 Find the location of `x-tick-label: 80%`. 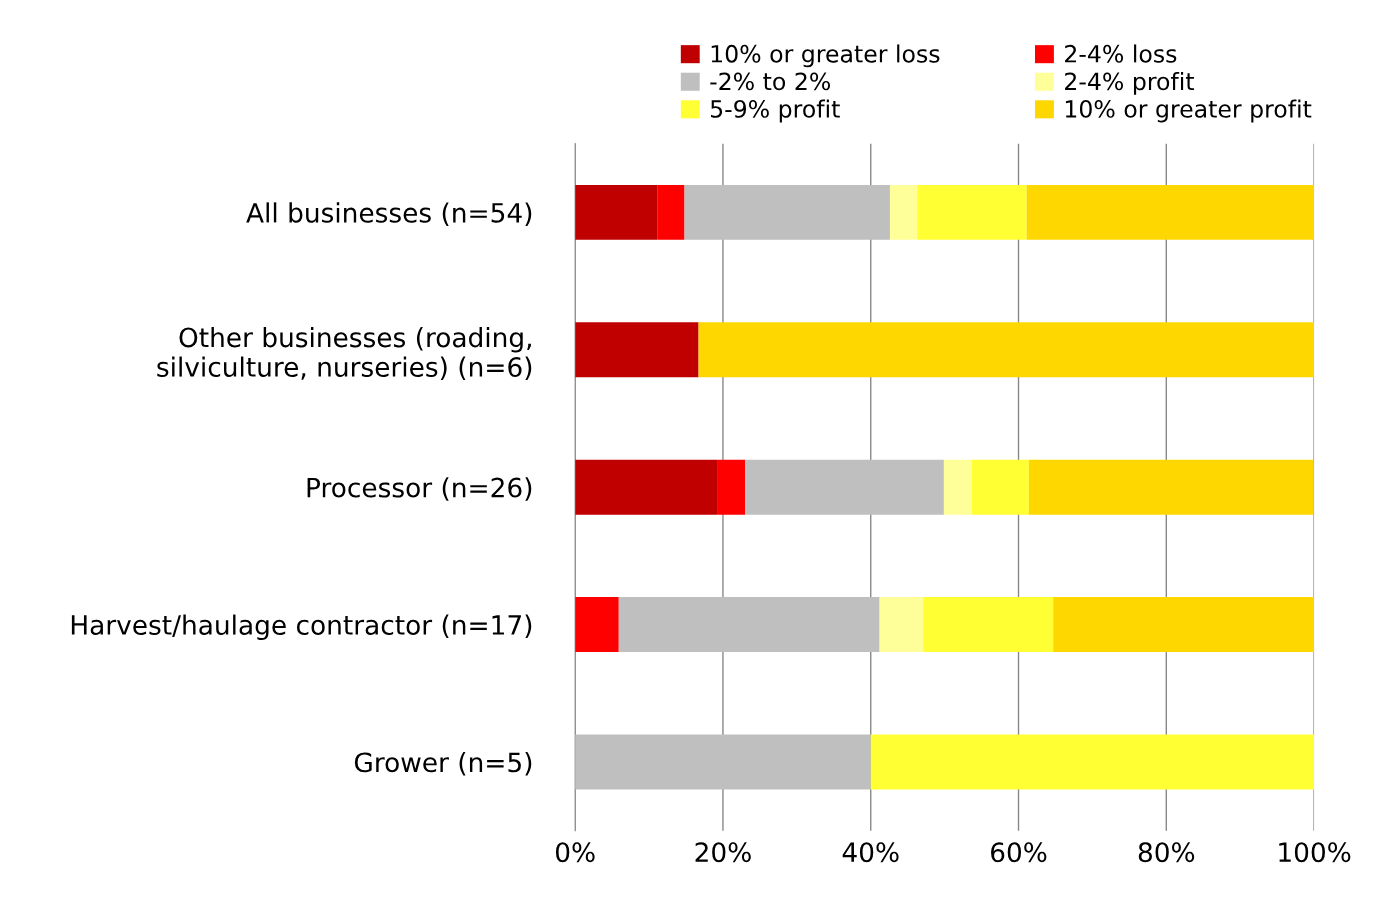

x-tick-label: 80% is located at coordinates (1166, 852).